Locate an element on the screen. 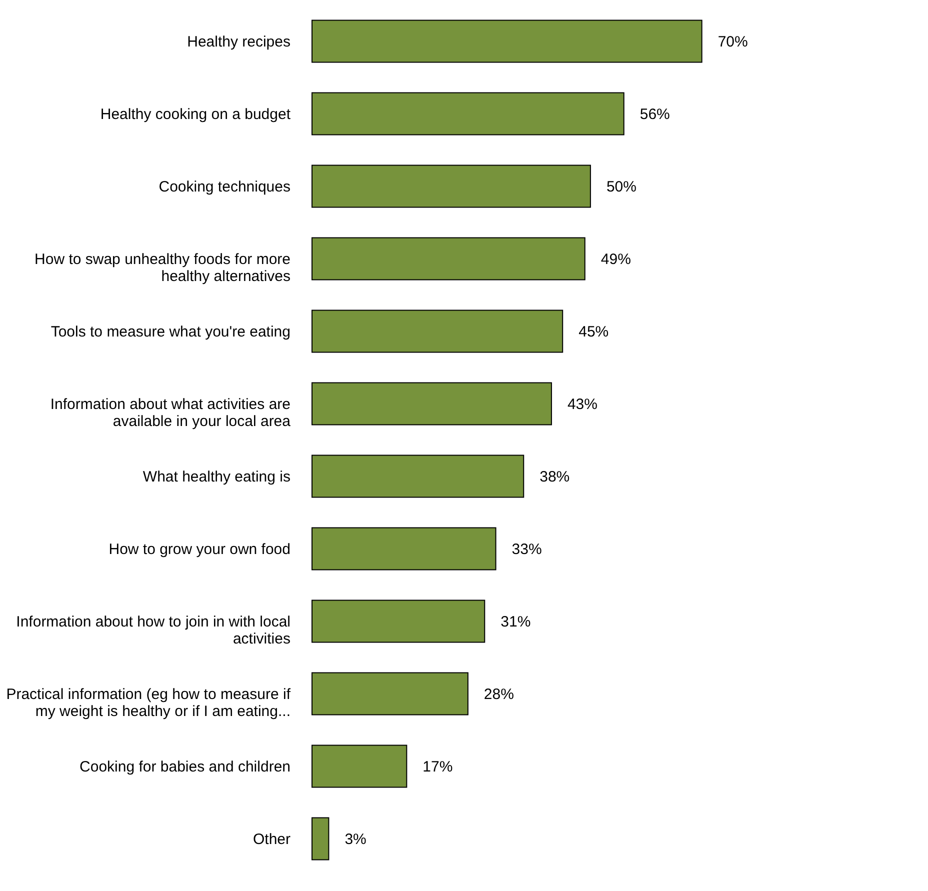 Image resolution: width=928 pixels, height=891 pixels. data-label: 56% is located at coordinates (655, 114).